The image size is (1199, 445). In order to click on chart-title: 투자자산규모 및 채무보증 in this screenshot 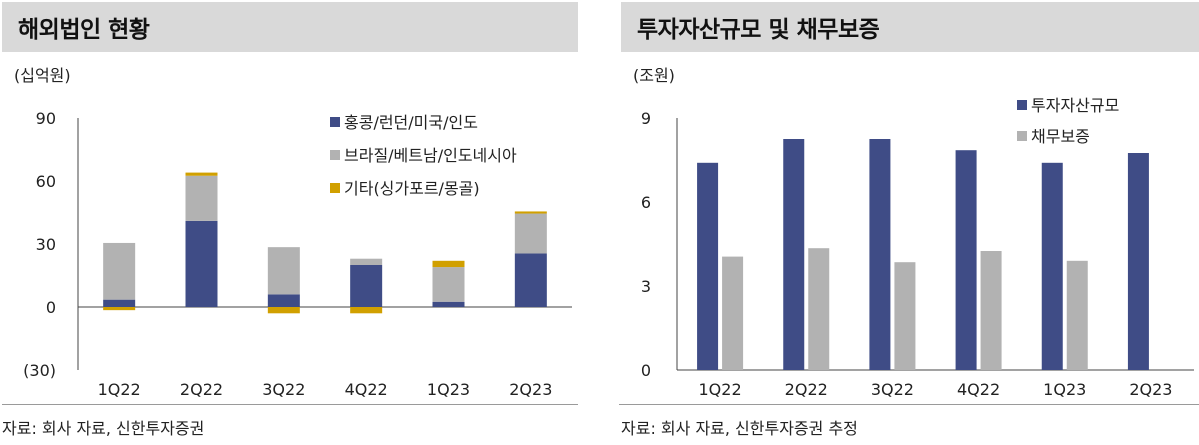, I will do `click(758, 30)`.